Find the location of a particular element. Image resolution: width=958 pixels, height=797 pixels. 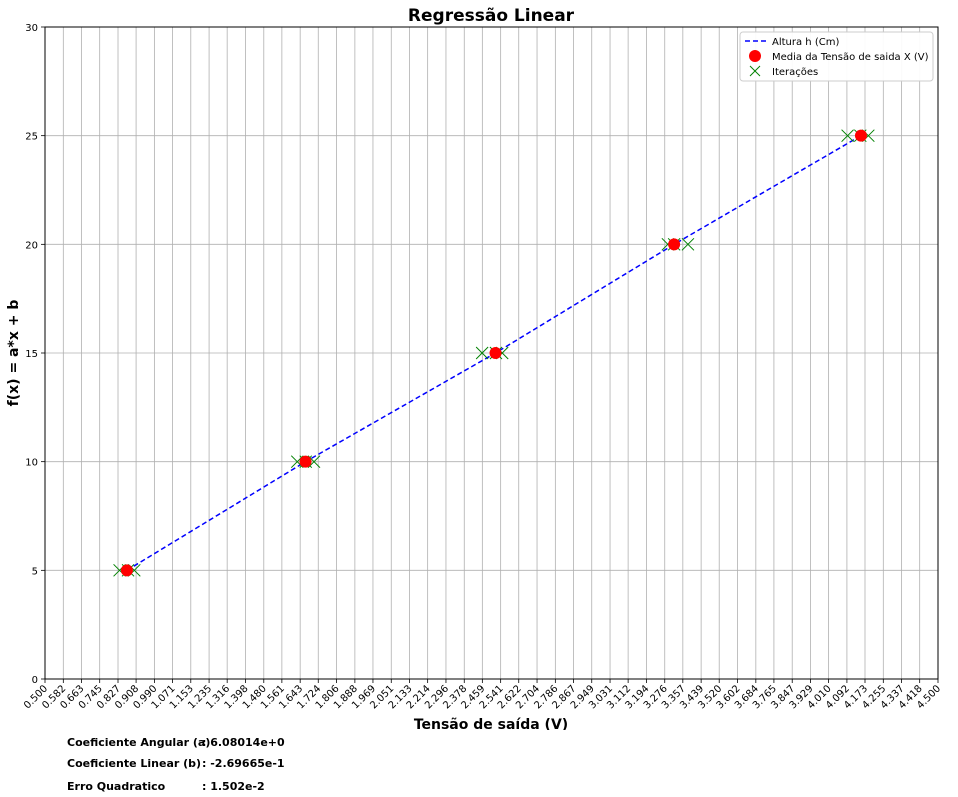

y-tick-label: 0 is located at coordinates (35, 680).